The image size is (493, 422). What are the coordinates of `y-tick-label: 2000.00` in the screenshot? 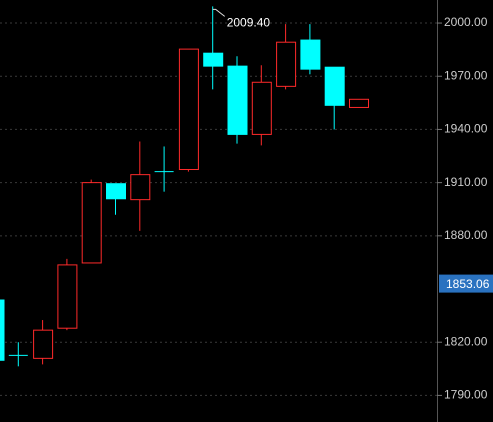 It's located at (466, 22).